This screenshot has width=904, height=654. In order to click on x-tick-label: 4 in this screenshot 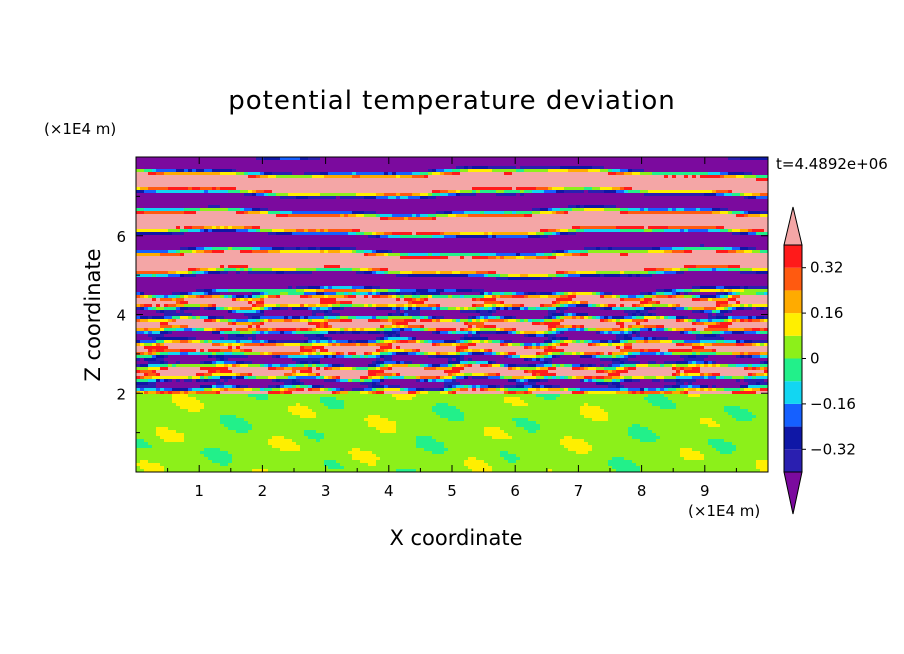, I will do `click(389, 491)`.